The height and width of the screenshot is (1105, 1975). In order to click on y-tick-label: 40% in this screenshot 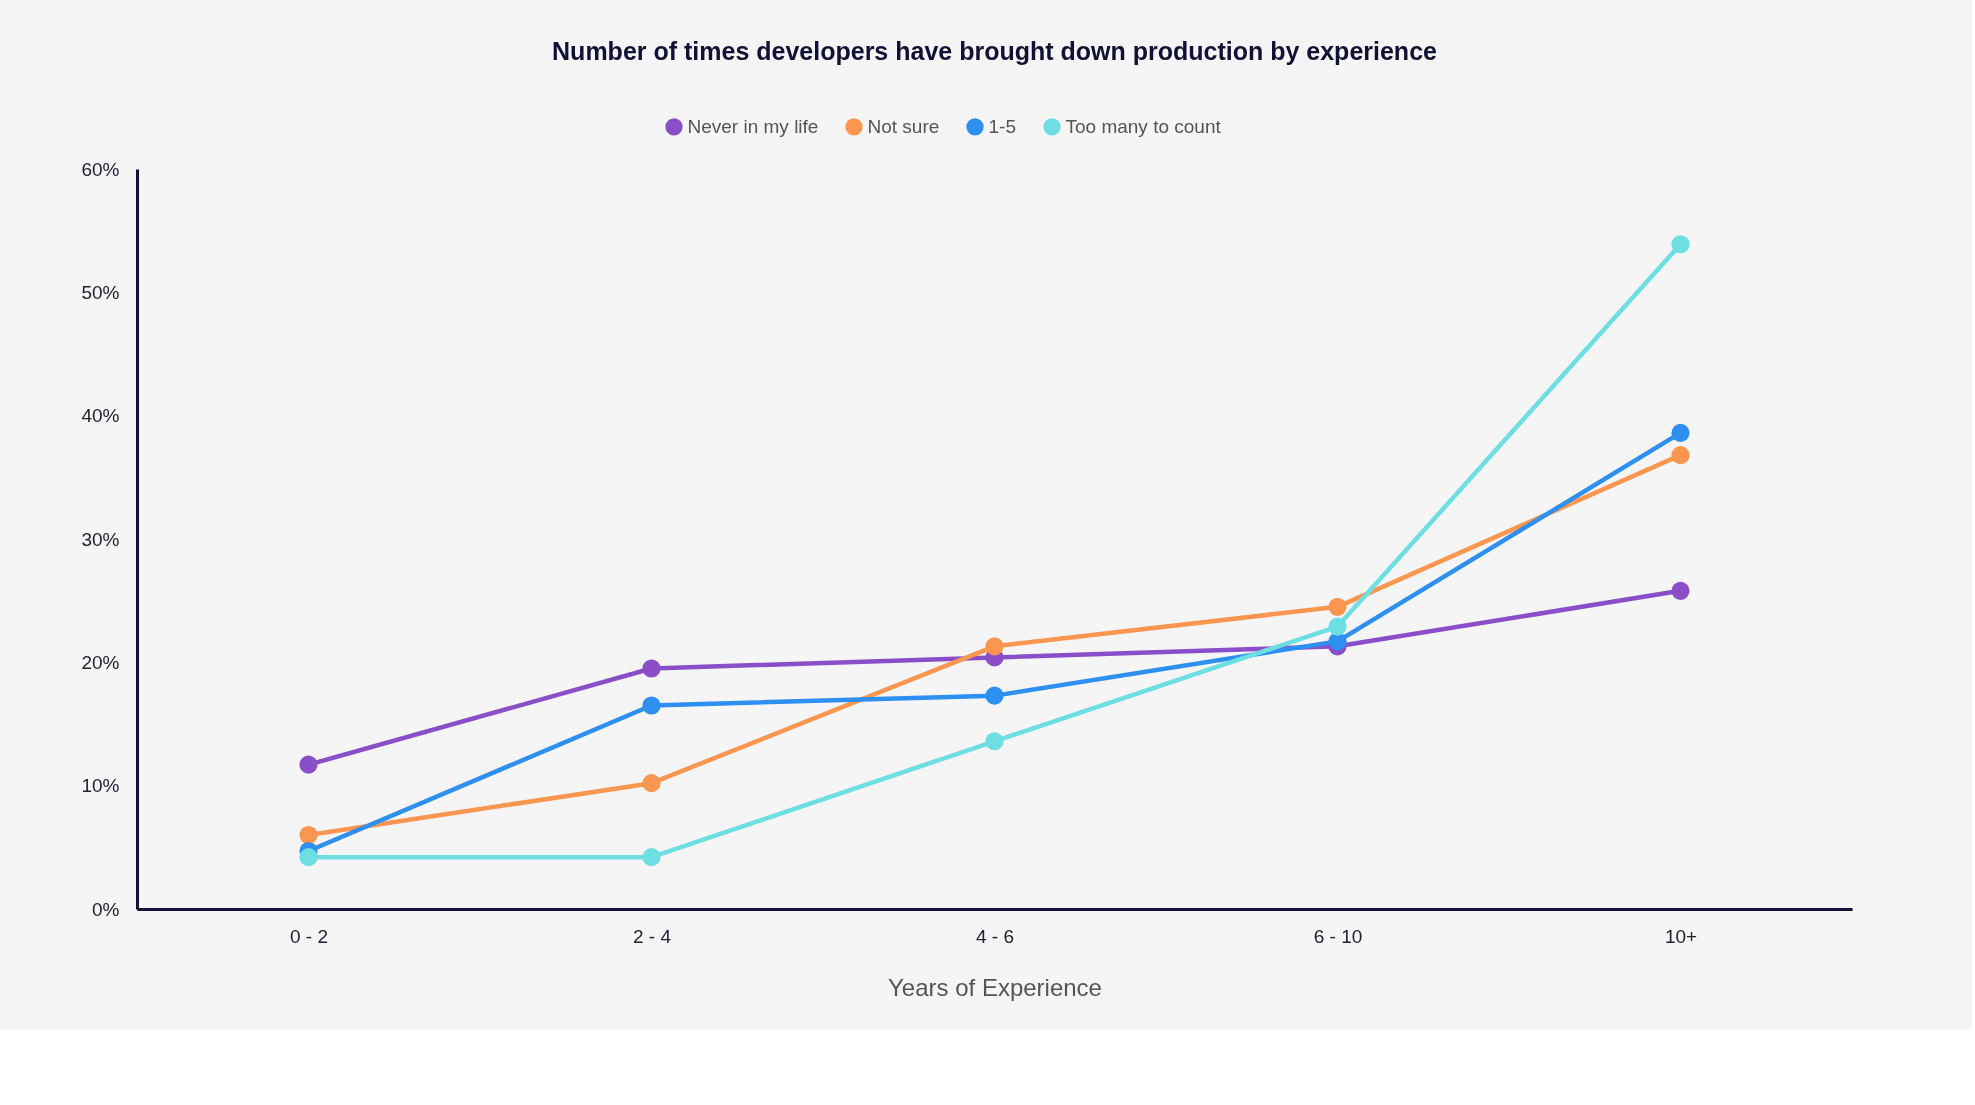, I will do `click(100, 416)`.